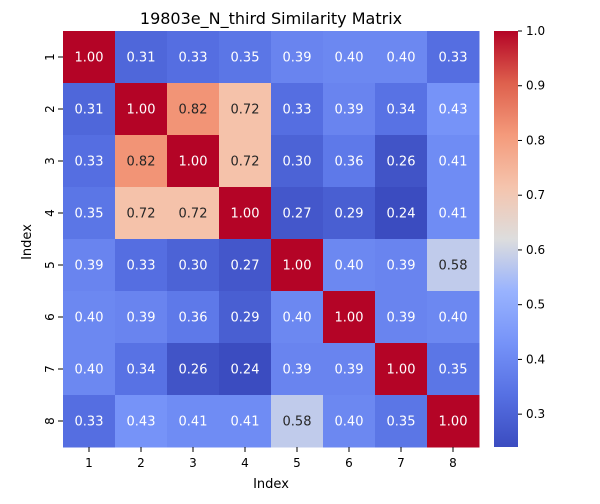 This screenshot has height=504, width=600. What do you see at coordinates (193, 463) in the screenshot?
I see `x-tick-label: 3` at bounding box center [193, 463].